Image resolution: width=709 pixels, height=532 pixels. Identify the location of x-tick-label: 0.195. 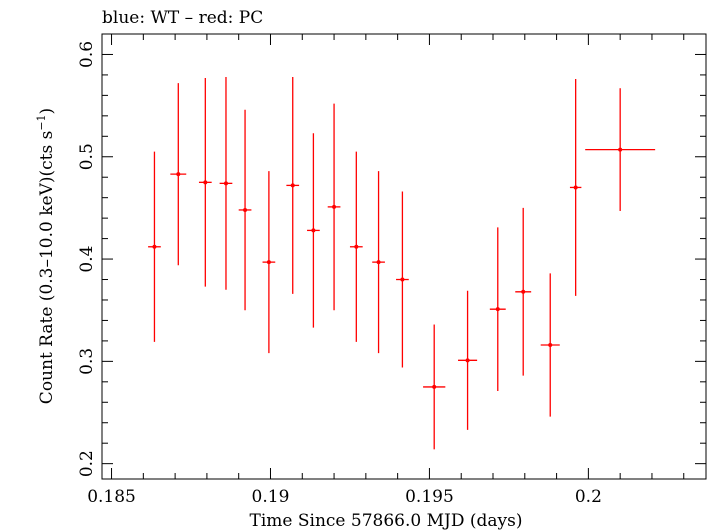
(429, 497).